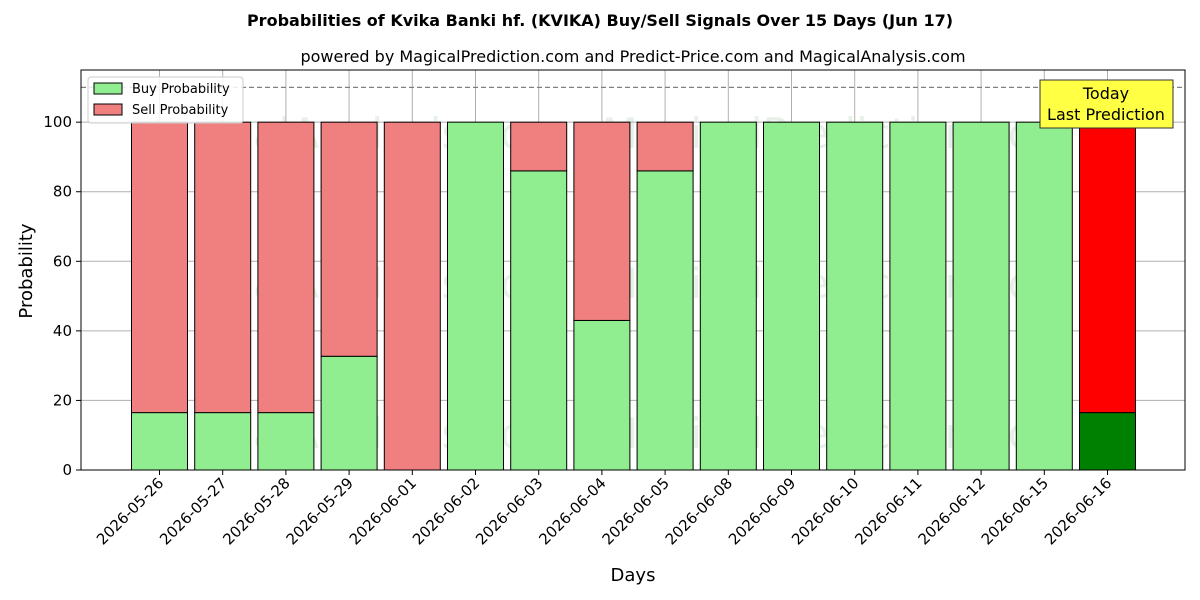 The image size is (1200, 600). I want to click on x-tick-label: 2026-06-15, so click(1015, 511).